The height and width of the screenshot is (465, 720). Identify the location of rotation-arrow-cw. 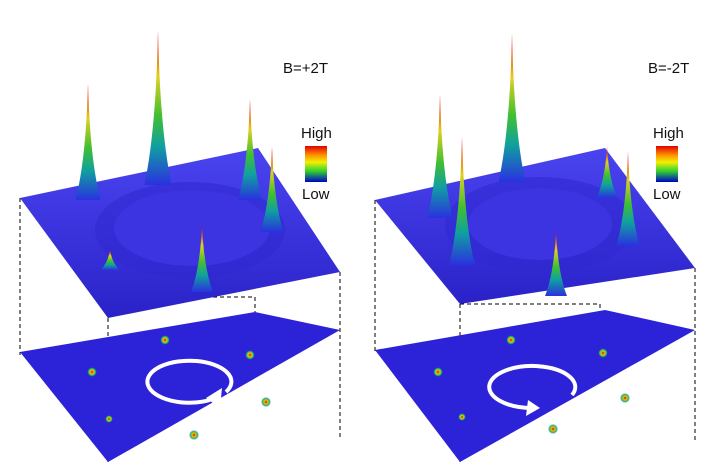
(532, 390).